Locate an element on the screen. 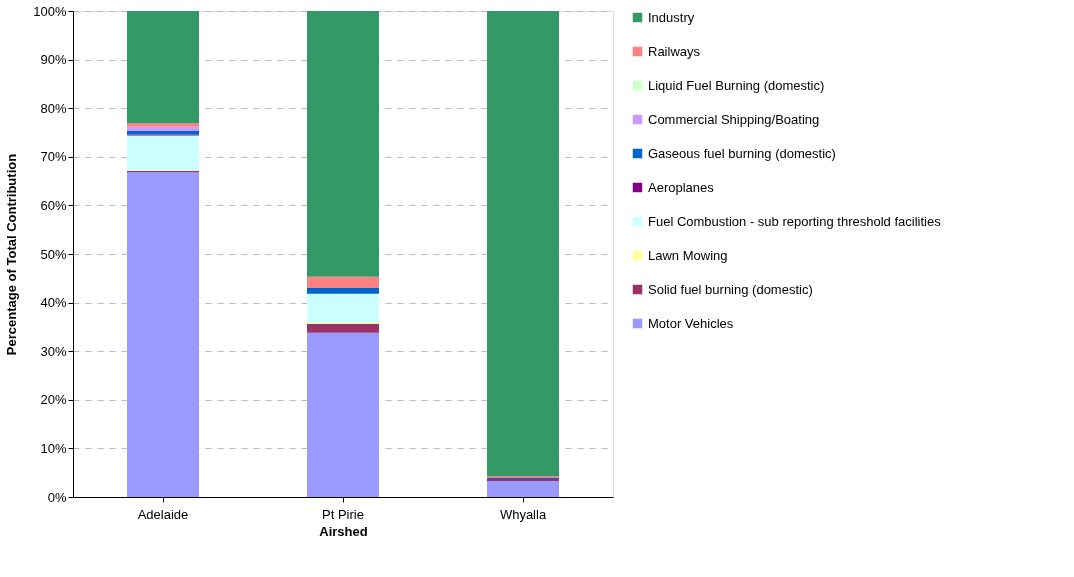  x-tick-label: Pt Pirie is located at coordinates (343, 514).